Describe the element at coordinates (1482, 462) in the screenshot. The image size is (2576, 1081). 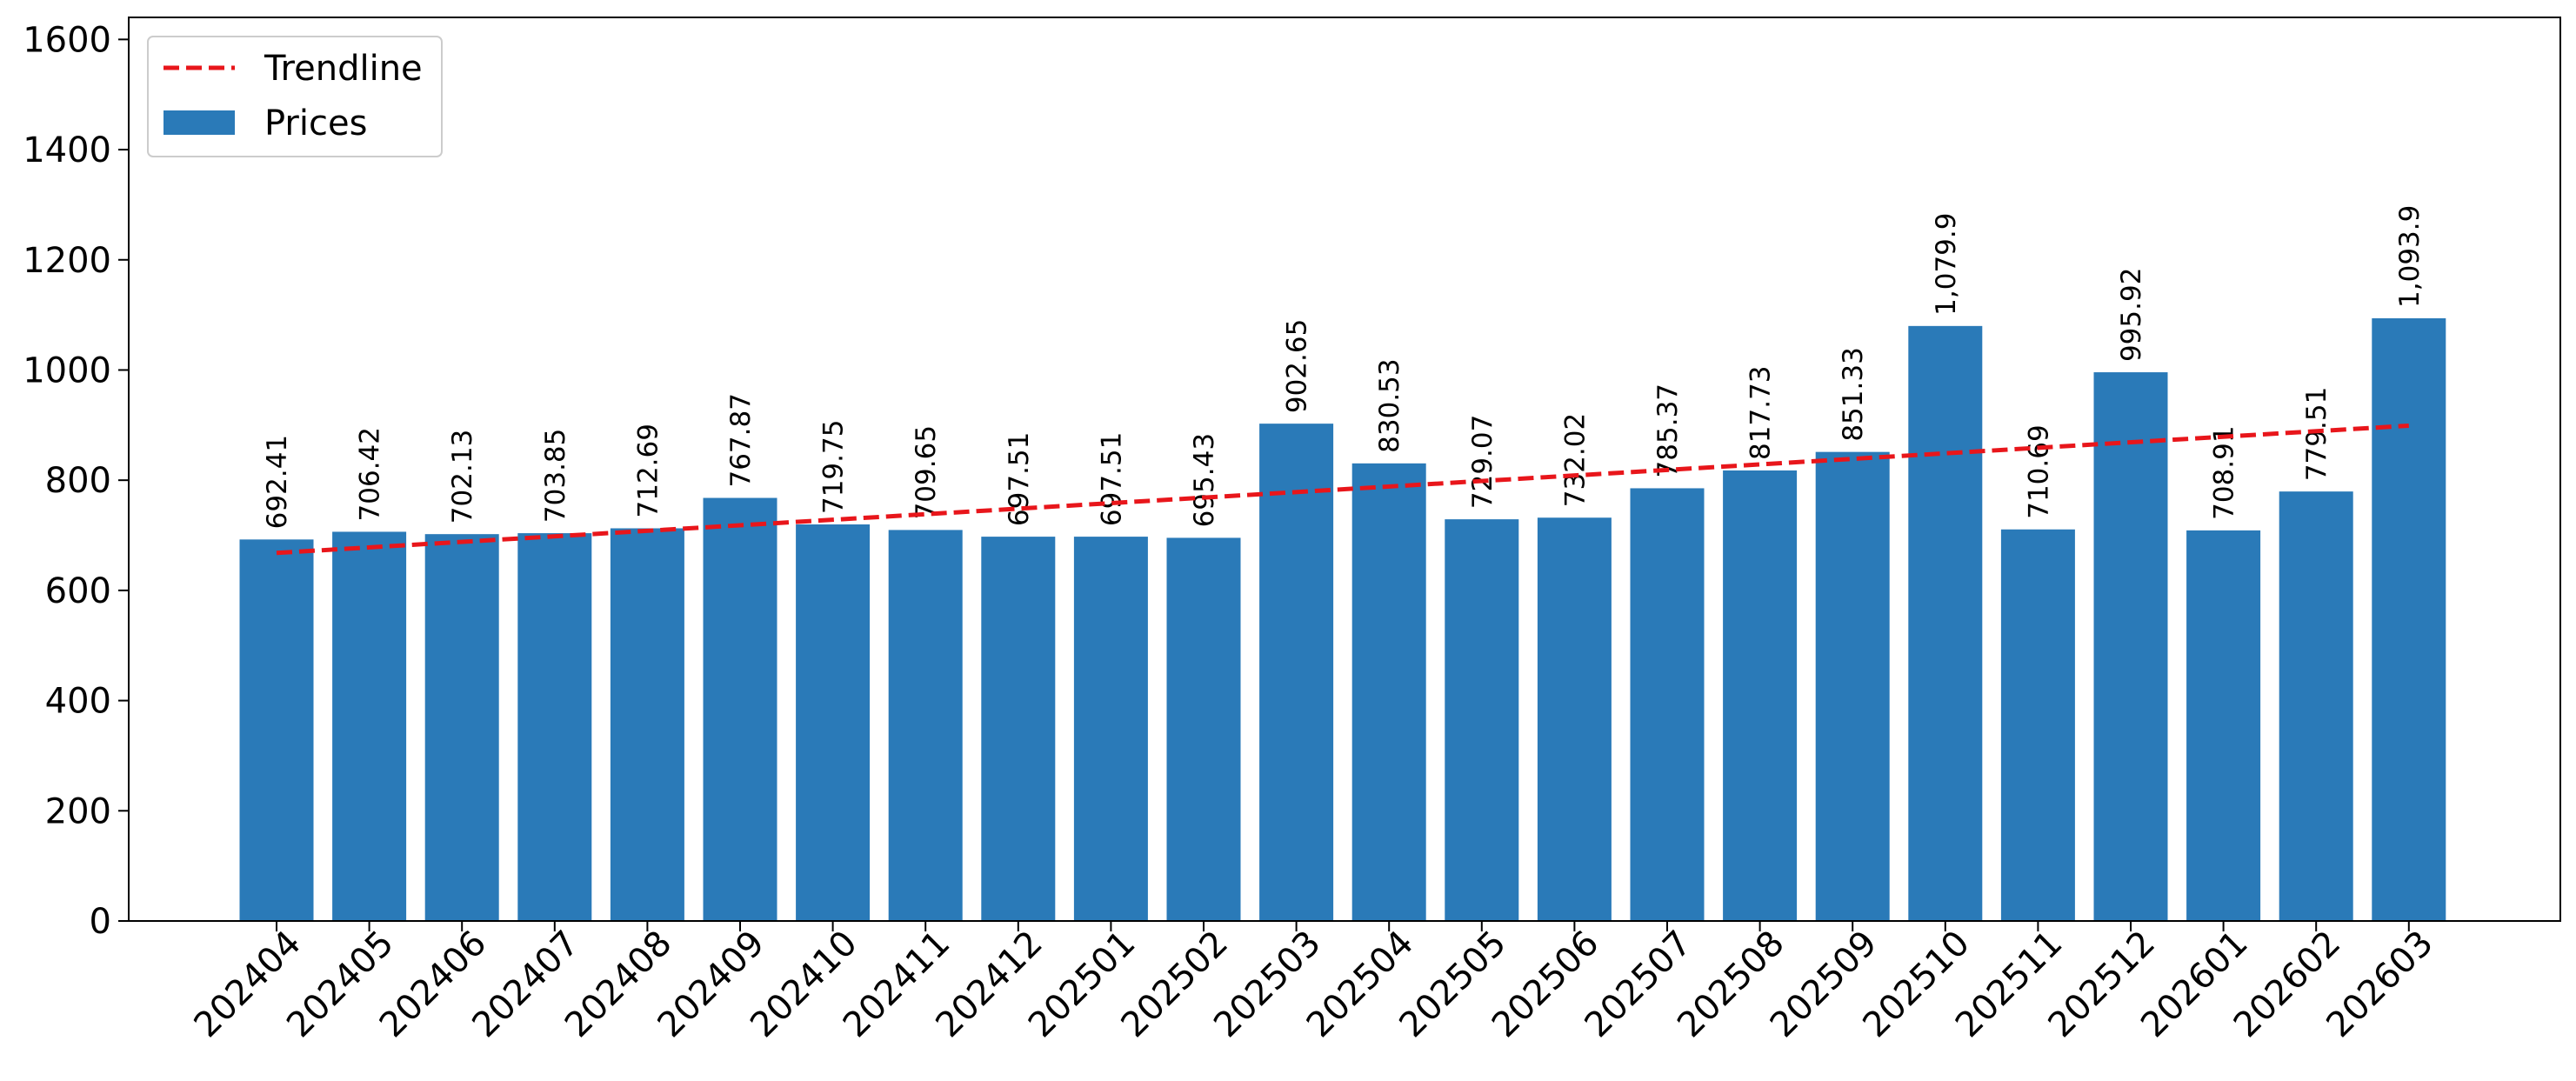
I see `bar-value-label: 729.07` at that location.